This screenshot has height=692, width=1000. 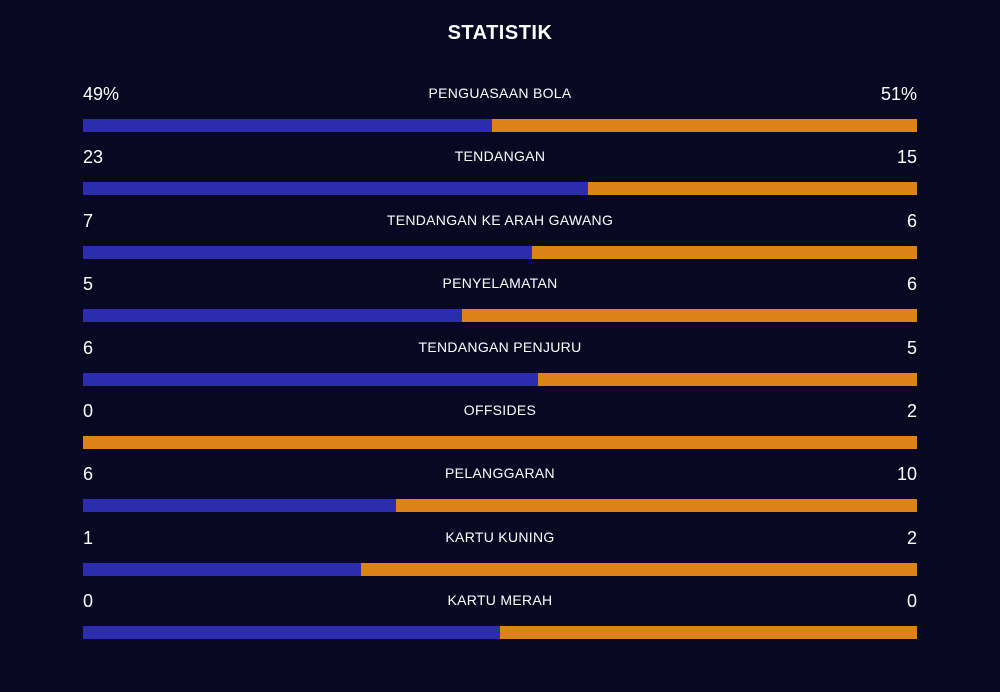 I want to click on stat-row-saves: 5 PENYELAMATAN 6, so click(x=500, y=303).